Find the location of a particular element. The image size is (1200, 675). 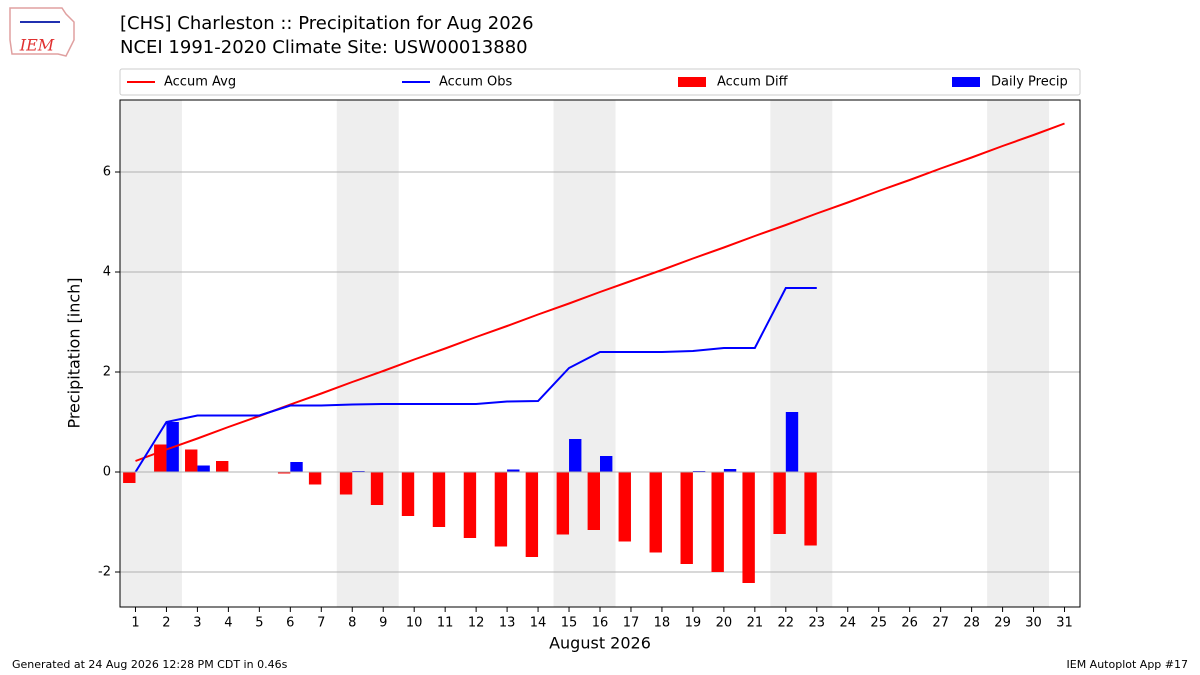

x-tick-label: 30 is located at coordinates (1033, 623).